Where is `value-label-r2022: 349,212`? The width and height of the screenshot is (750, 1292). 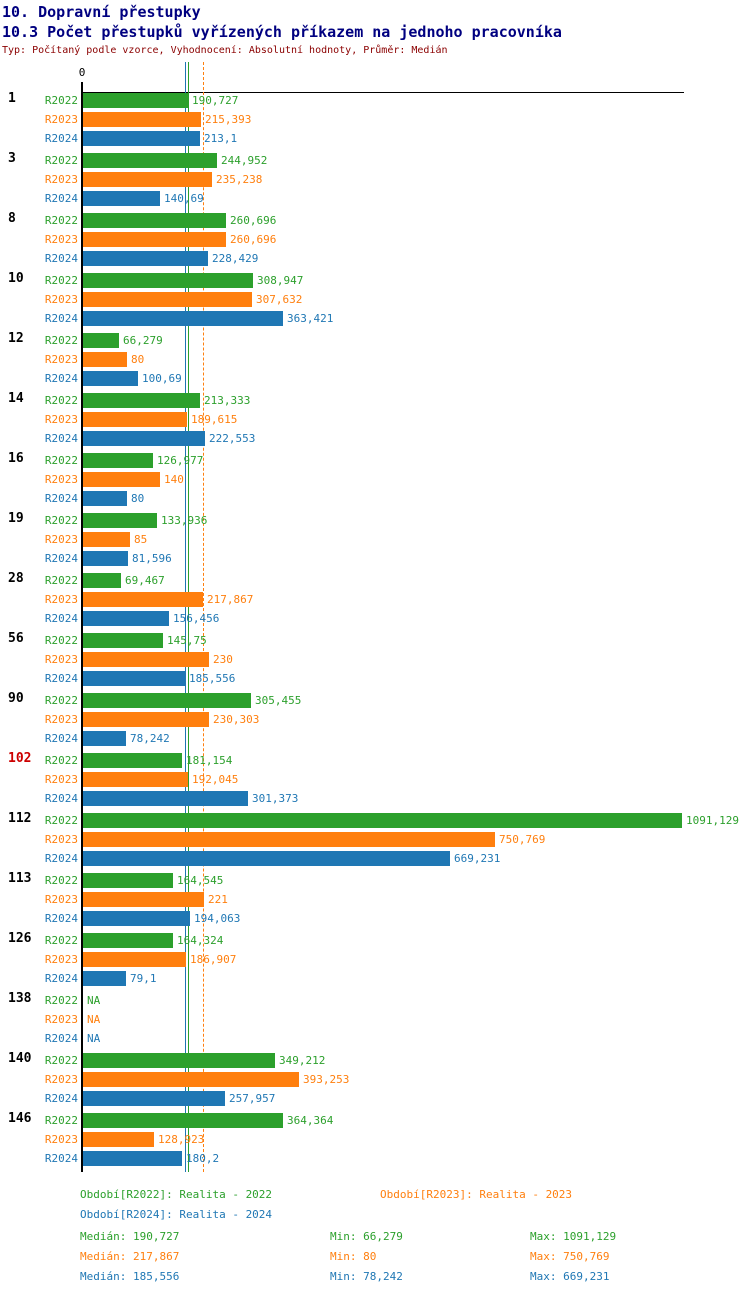
value-label-r2022: 349,212 is located at coordinates (302, 1060).